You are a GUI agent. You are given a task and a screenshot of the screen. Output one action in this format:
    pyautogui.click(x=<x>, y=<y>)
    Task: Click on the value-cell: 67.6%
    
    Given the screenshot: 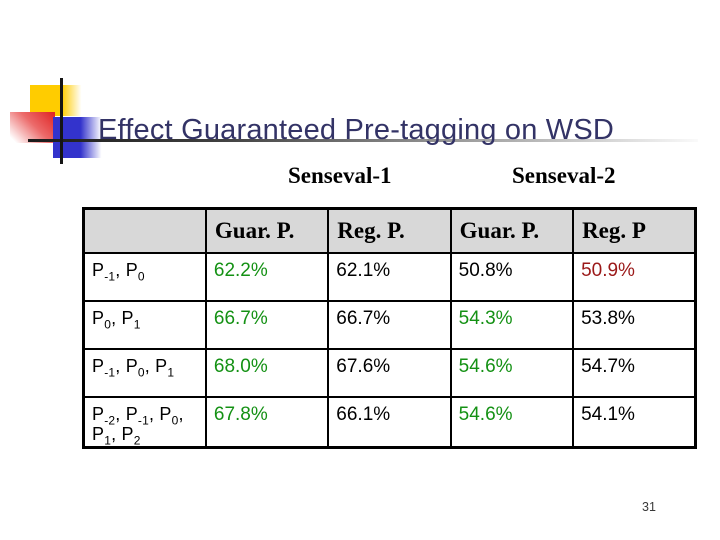 What is the action you would take?
    pyautogui.click(x=389, y=373)
    